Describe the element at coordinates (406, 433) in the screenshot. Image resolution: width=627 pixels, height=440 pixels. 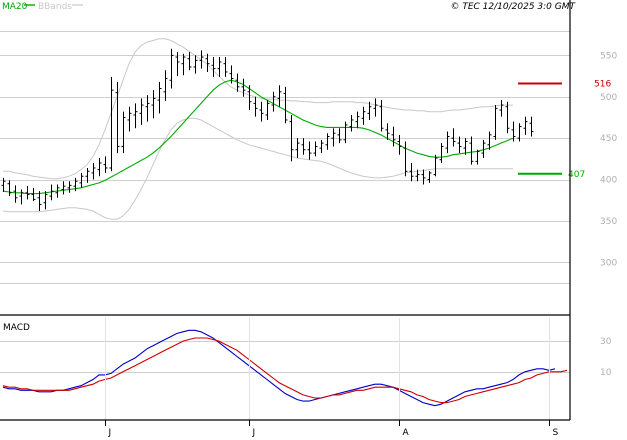
I see `x-tick-label: A` at that location.